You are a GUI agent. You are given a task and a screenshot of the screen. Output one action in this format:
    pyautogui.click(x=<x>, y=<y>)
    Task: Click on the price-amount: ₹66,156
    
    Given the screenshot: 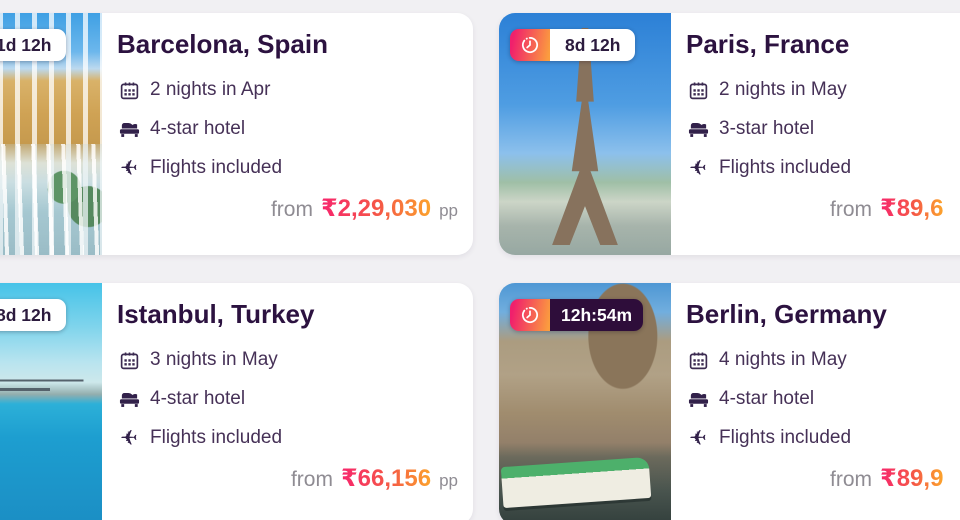 What is the action you would take?
    pyautogui.click(x=386, y=478)
    